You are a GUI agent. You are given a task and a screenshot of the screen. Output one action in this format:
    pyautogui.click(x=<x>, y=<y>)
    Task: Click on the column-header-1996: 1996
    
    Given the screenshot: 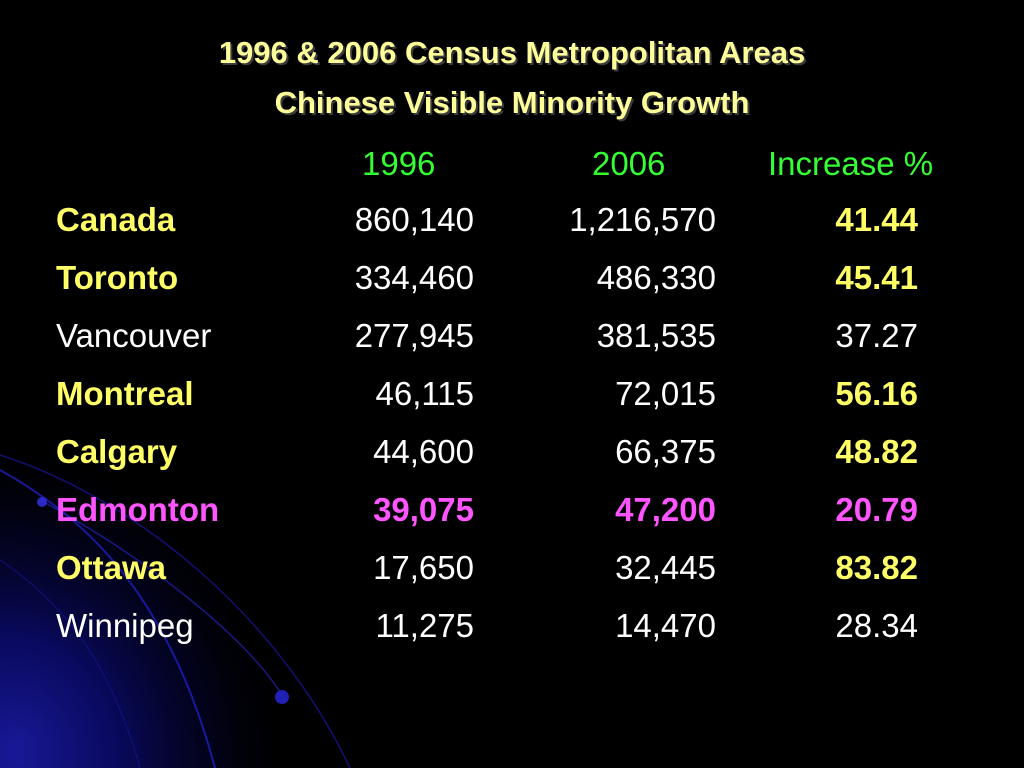 What is the action you would take?
    pyautogui.click(x=399, y=163)
    